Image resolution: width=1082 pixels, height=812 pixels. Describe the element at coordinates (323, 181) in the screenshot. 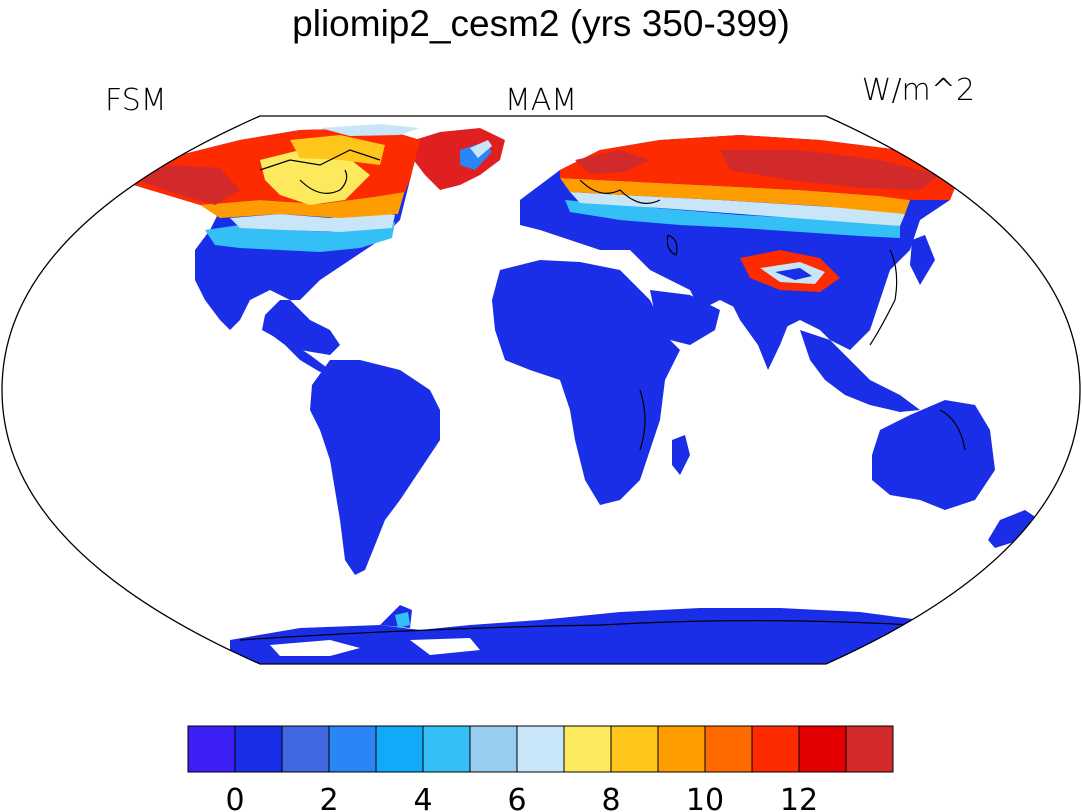

I see `coastline-hudson` at that location.